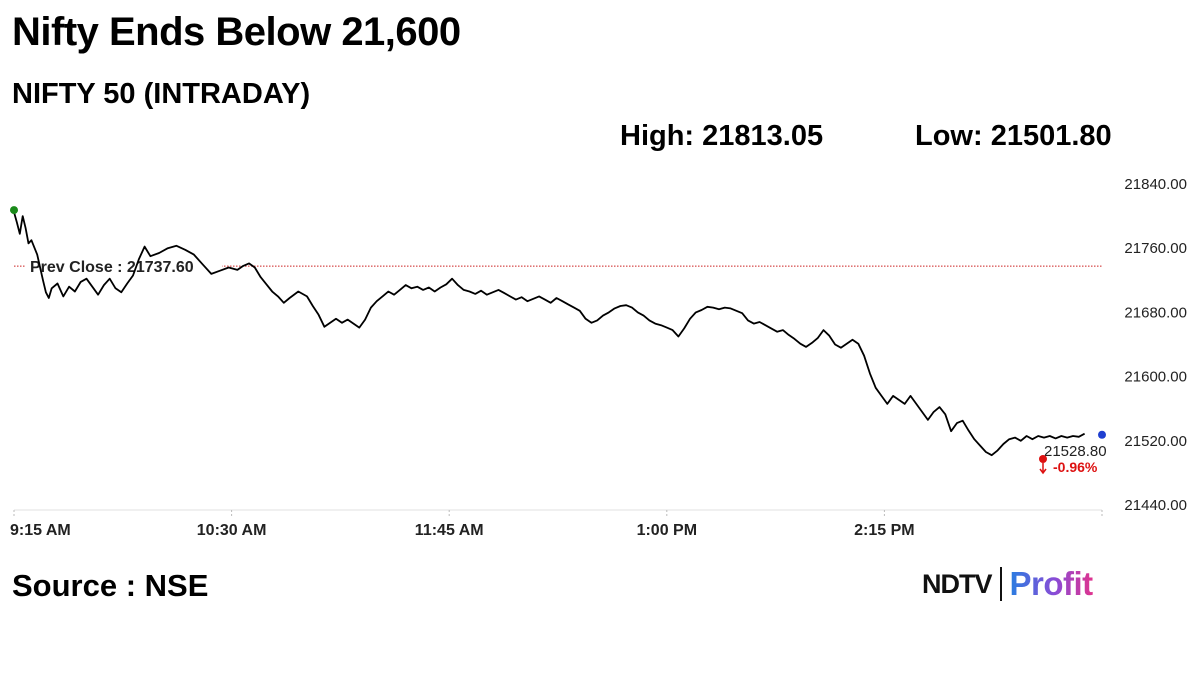  I want to click on x-tick-label: 11:45 AM, so click(449, 530).